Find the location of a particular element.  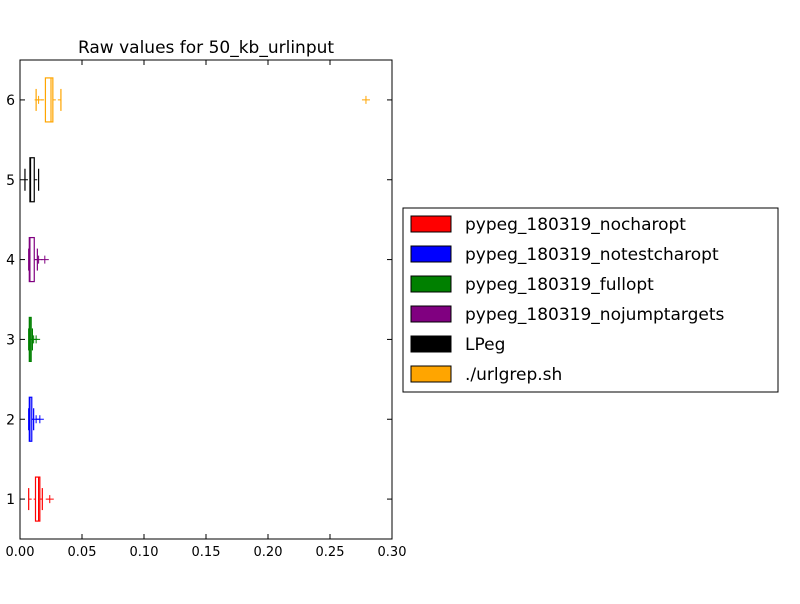

x-tick-label: 0.30 is located at coordinates (392, 552).